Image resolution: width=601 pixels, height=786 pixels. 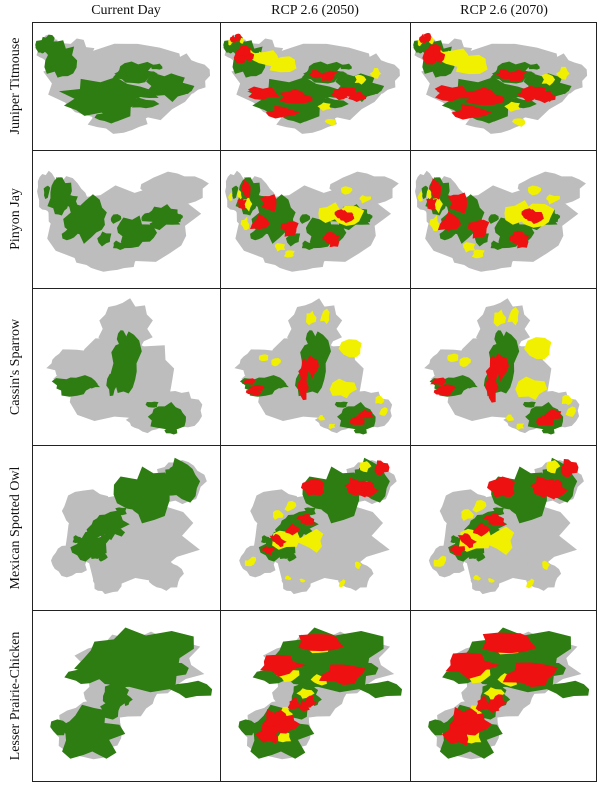 I want to click on column-header-rcp26-2070: RCP 2.6 (2070), so click(x=504, y=10).